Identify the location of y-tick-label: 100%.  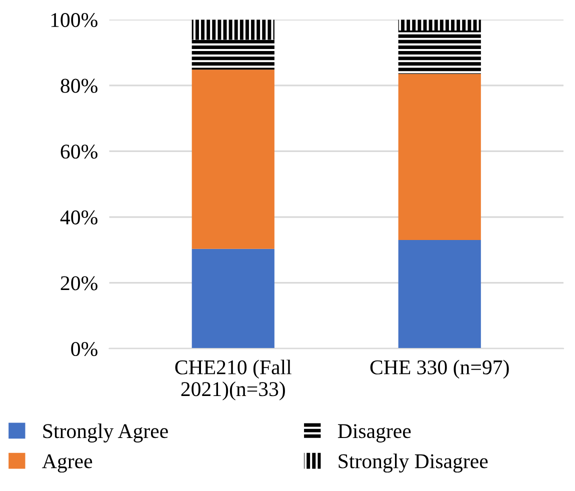
(74, 20).